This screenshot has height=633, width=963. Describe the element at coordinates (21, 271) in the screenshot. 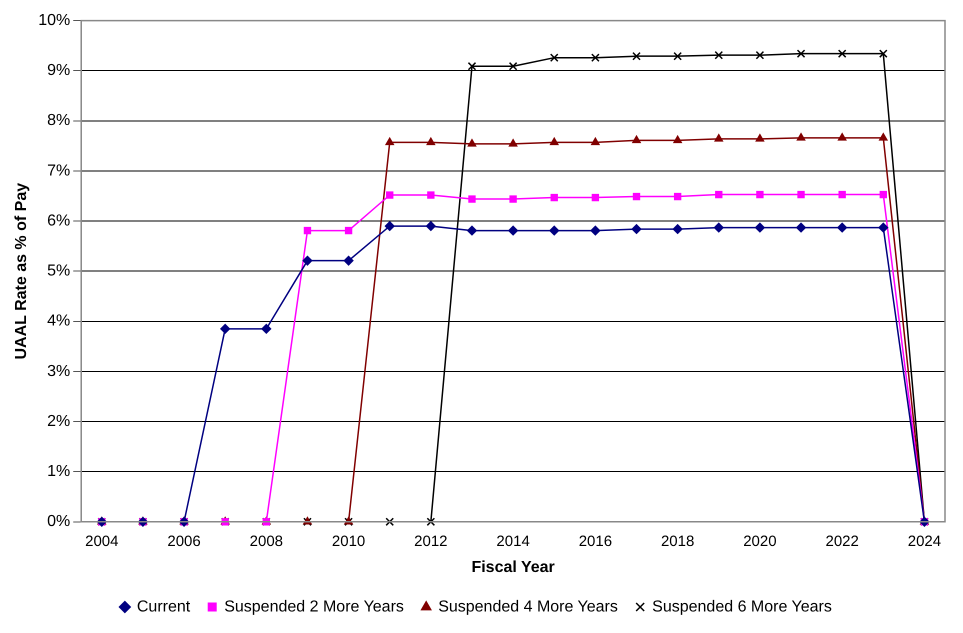

I see `y-axis-title: UAAL Rate as % of Pay` at that location.